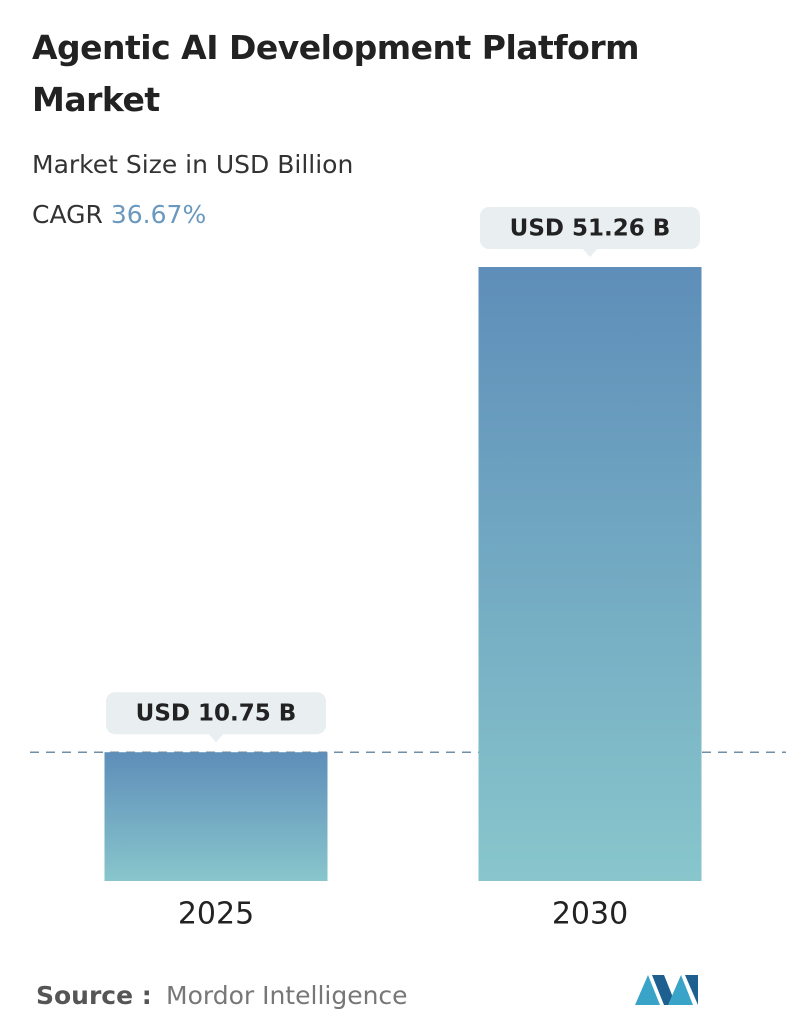 This screenshot has height=1034, width=796. I want to click on chart-title: Agentic AI Development Platform Market, so click(336, 73).